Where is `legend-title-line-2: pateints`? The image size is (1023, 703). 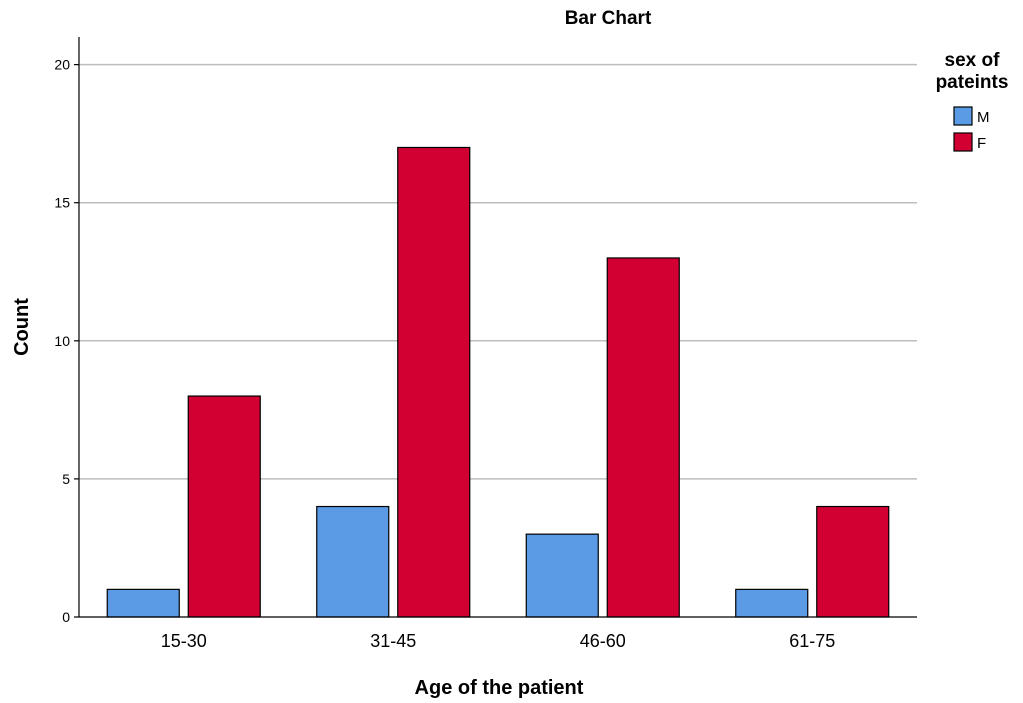
legend-title-line-2: pateints is located at coordinates (972, 82).